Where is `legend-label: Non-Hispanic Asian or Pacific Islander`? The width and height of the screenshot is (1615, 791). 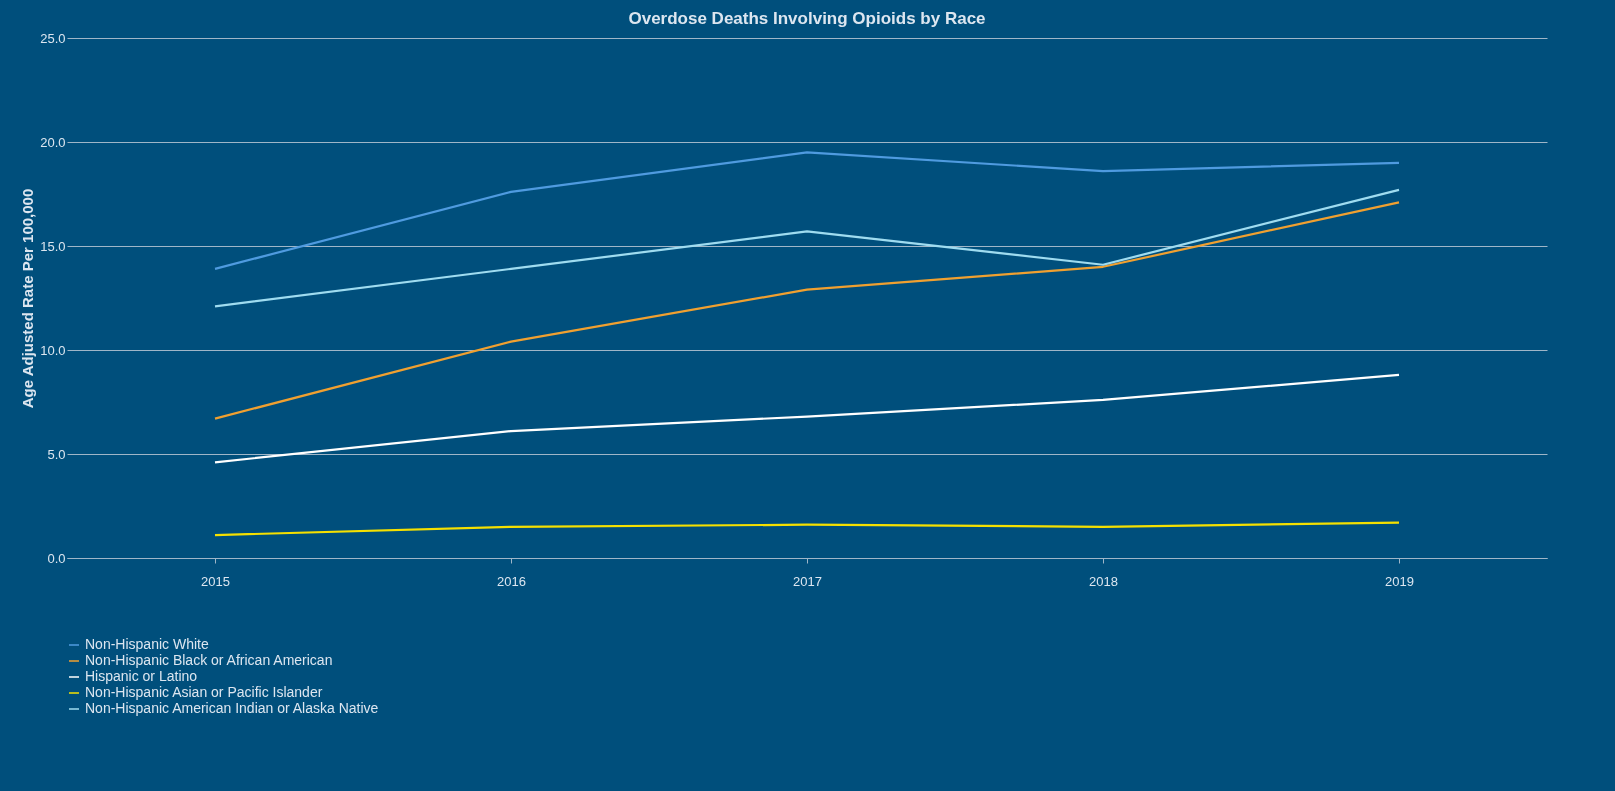
legend-label: Non-Hispanic Asian or Pacific Islander is located at coordinates (204, 692).